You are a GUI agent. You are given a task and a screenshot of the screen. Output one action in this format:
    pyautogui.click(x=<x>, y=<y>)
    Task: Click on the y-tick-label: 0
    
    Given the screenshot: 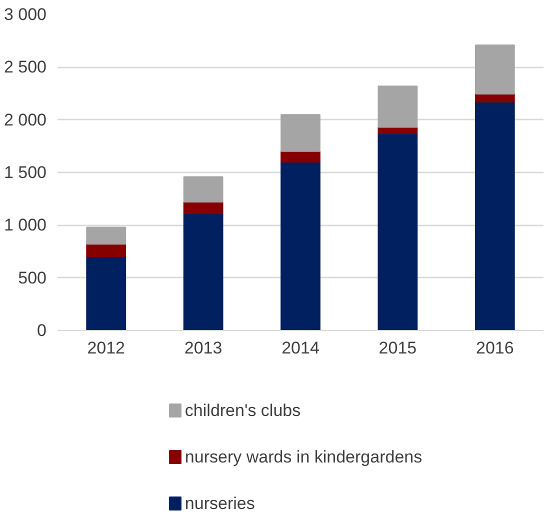 What is the action you would take?
    pyautogui.click(x=42, y=330)
    